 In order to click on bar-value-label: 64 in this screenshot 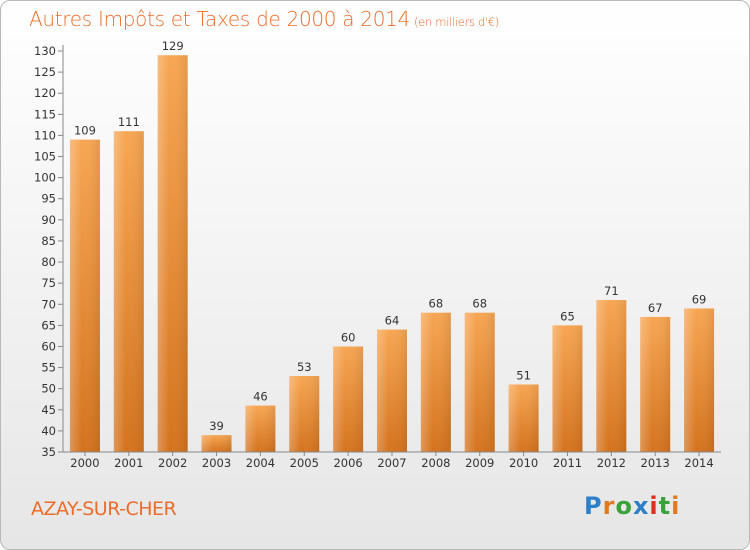, I will do `click(392, 321)`.